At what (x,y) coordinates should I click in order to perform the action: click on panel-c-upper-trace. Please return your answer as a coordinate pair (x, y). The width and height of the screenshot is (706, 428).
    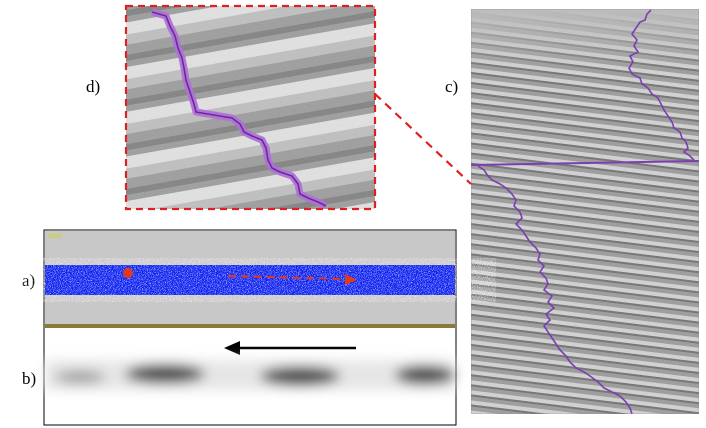
    Looking at the image, I should click on (661, 85).